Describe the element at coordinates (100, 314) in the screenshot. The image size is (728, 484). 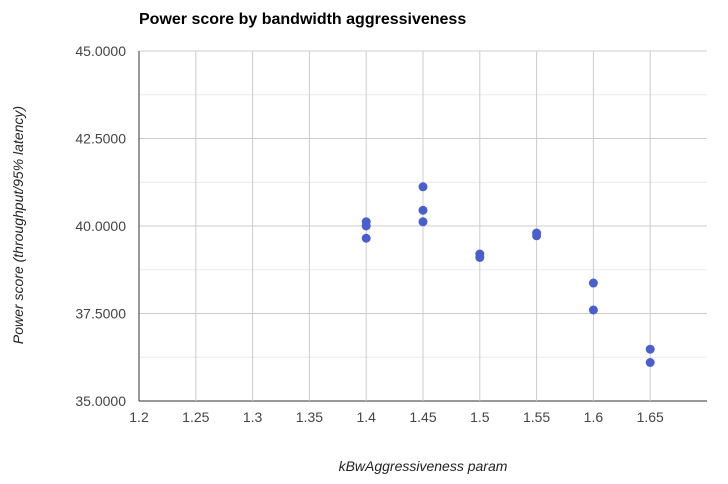
I see `y-tick-label: 37.5000` at that location.